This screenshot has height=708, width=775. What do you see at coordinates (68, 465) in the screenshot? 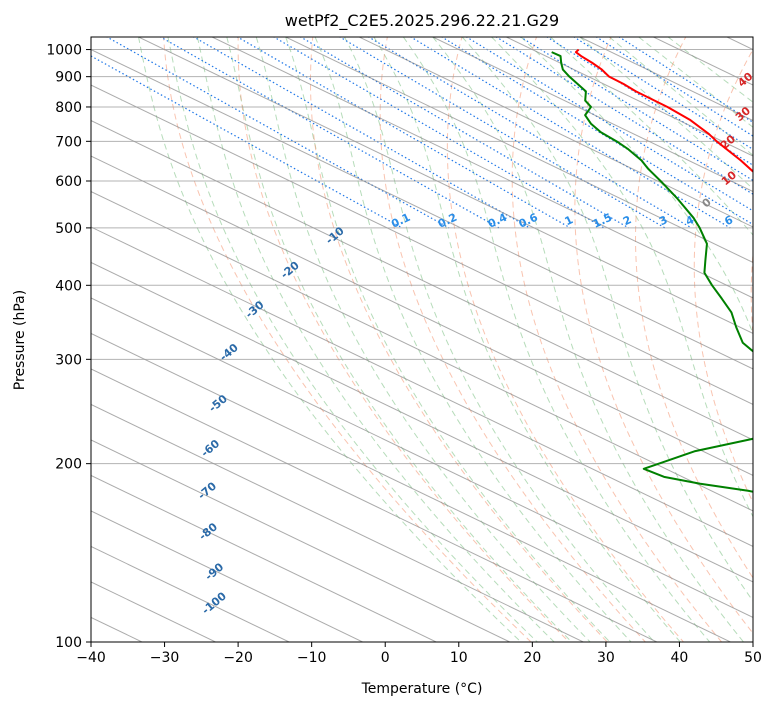
I see `y-tick-label: 200` at bounding box center [68, 465].